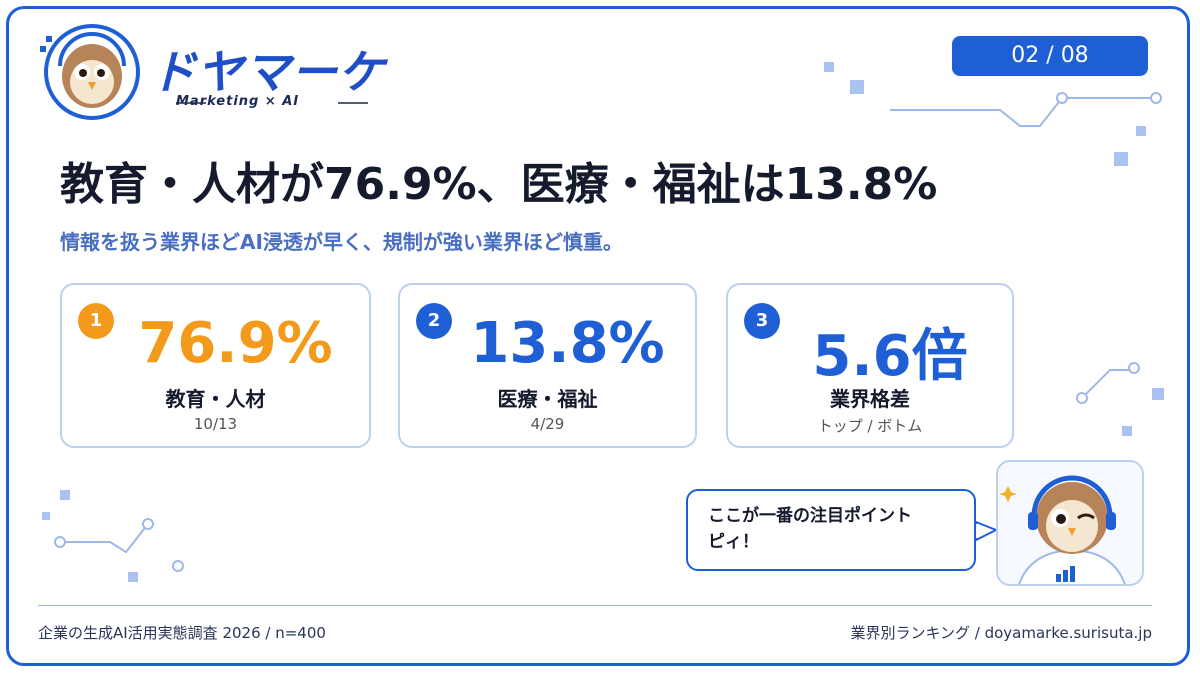  I want to click on stat-label: 医療・福祉, so click(547, 399).